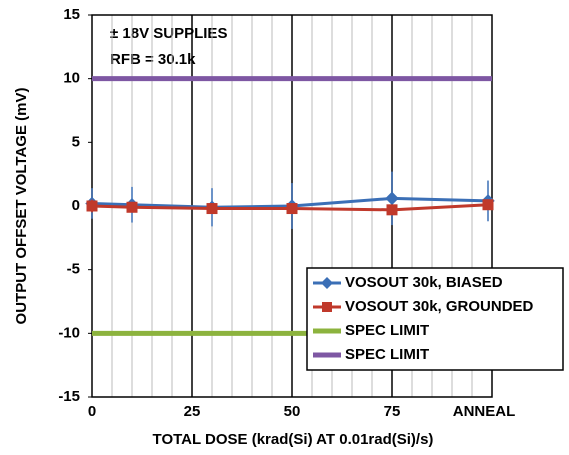 This screenshot has height=455, width=569. What do you see at coordinates (484, 411) in the screenshot?
I see `x-tick-label: ANNEAL` at bounding box center [484, 411].